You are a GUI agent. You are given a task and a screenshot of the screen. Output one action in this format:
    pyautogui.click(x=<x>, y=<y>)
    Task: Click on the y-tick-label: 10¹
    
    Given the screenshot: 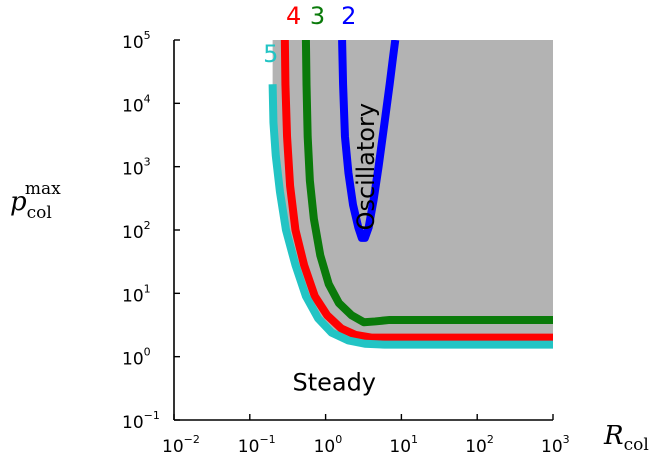 What is the action you would take?
    pyautogui.click(x=136, y=294)
    